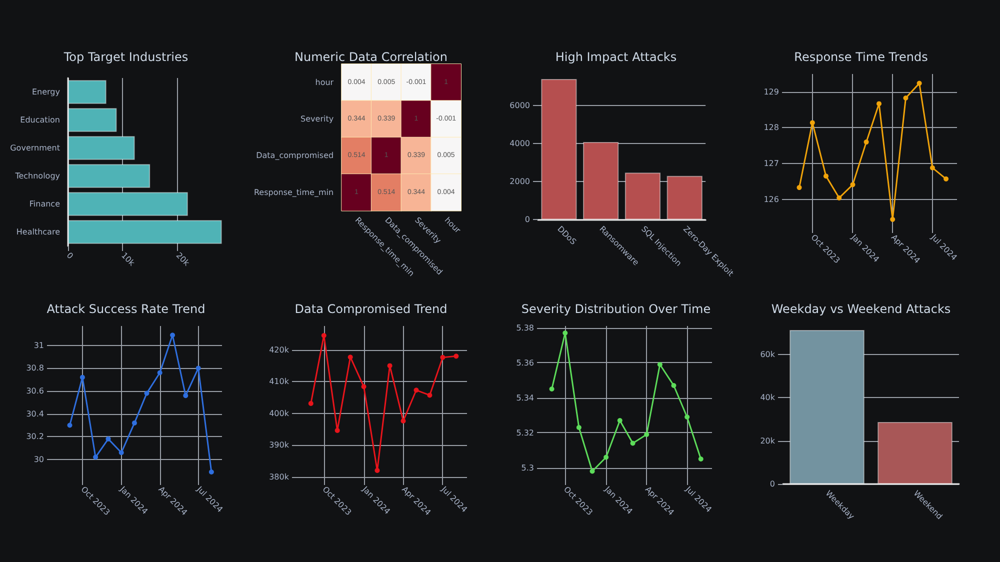 This screenshot has width=1000, height=562. Describe the element at coordinates (40, 120) in the screenshot. I see `y-tick-label: Education` at that location.